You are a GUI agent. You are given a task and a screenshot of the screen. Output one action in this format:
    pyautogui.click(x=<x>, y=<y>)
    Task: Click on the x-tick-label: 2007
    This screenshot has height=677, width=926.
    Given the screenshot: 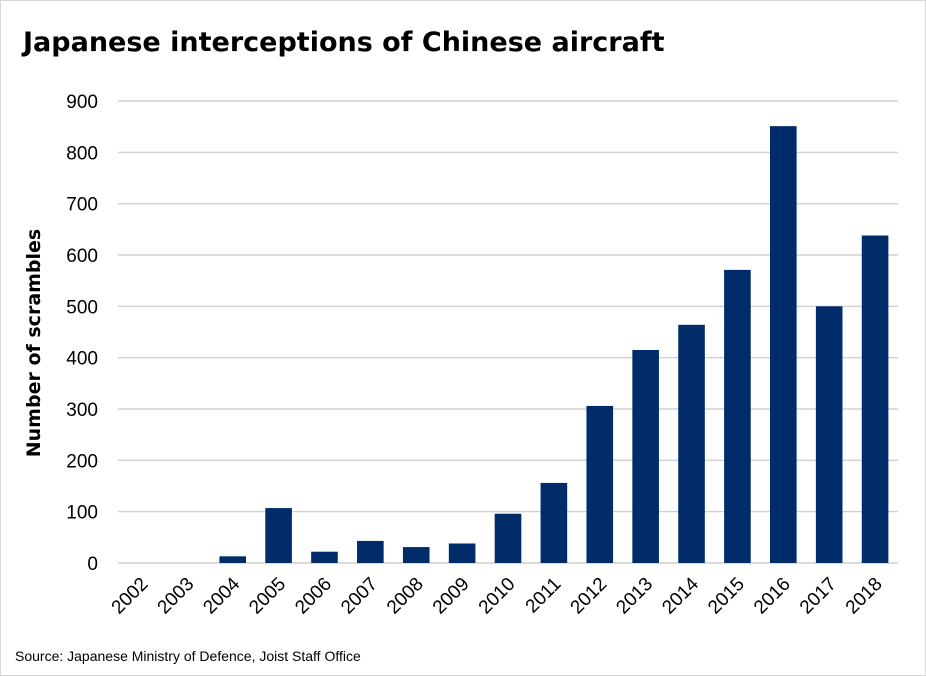 What is the action you would take?
    pyautogui.click(x=359, y=596)
    